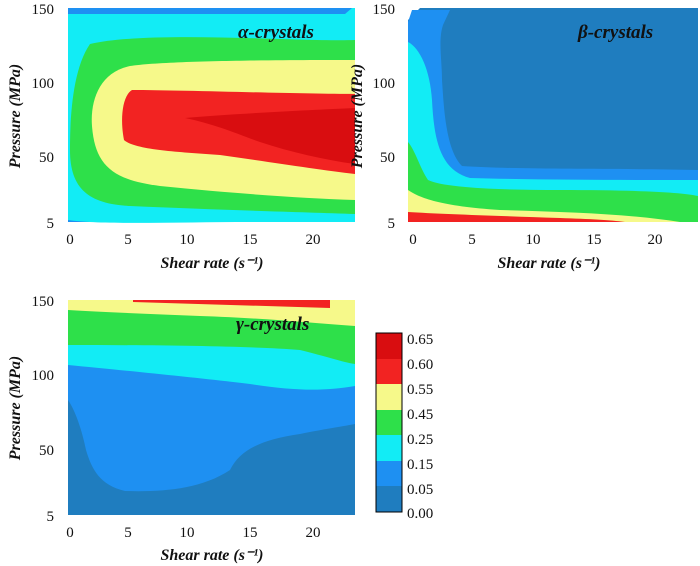  Describe the element at coordinates (420, 340) in the screenshot. I see `legend-level-label: 0.65` at that location.